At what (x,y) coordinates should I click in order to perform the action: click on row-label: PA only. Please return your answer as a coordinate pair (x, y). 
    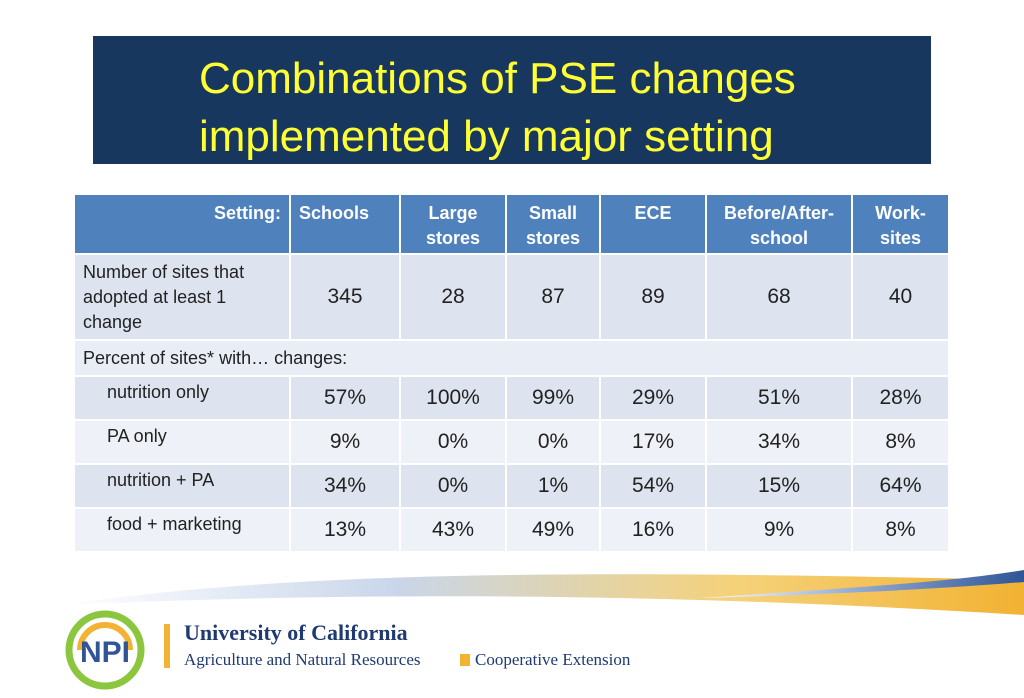
    Looking at the image, I should click on (182, 442).